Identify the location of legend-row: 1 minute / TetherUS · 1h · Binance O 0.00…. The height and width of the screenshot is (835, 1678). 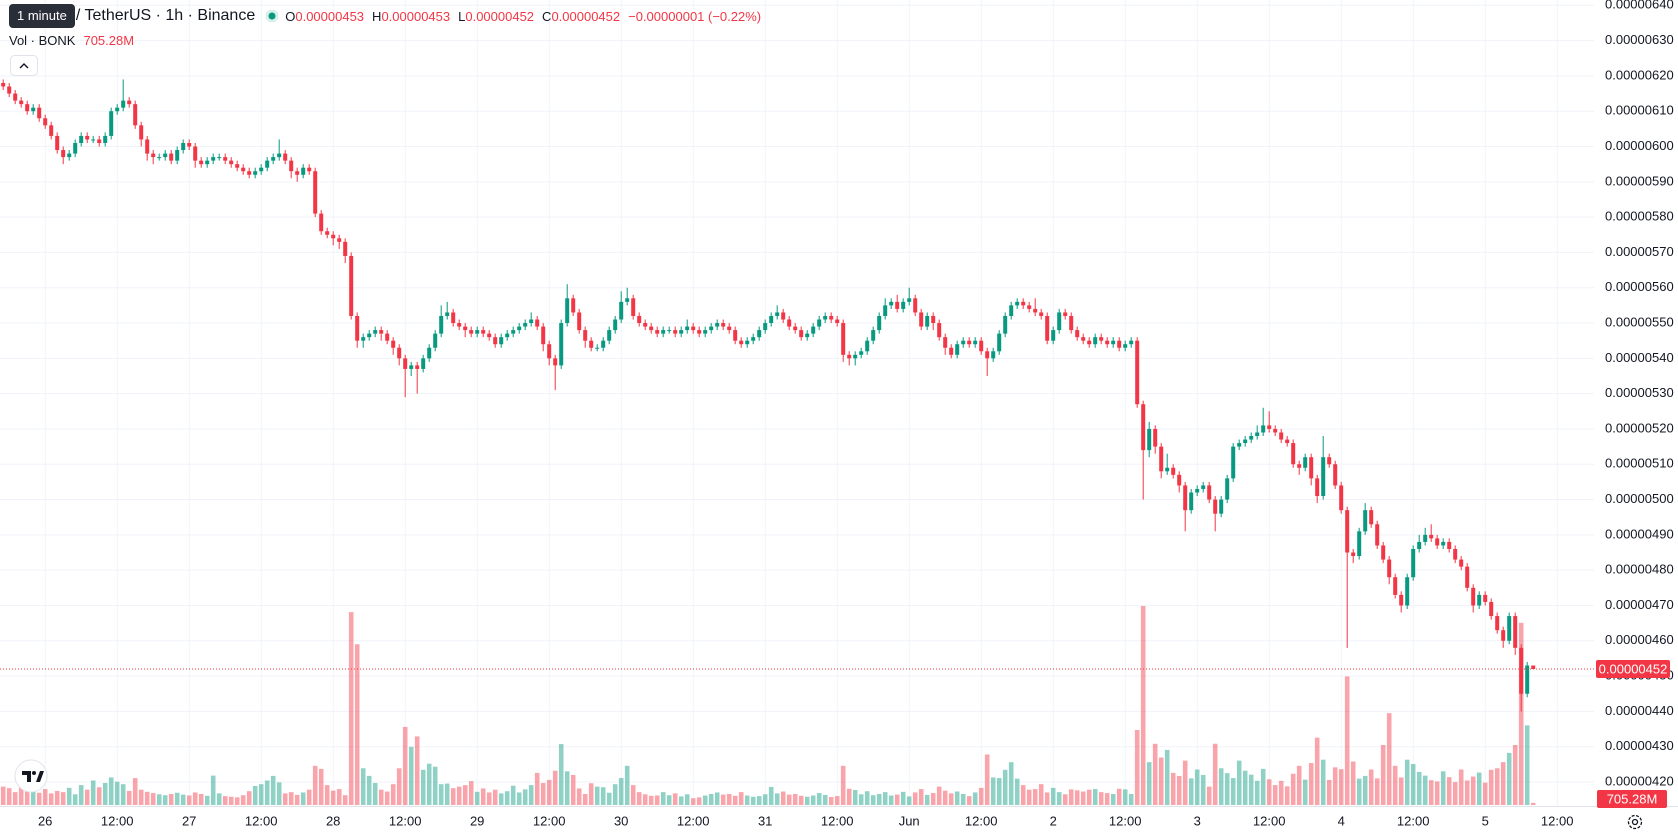
(385, 16).